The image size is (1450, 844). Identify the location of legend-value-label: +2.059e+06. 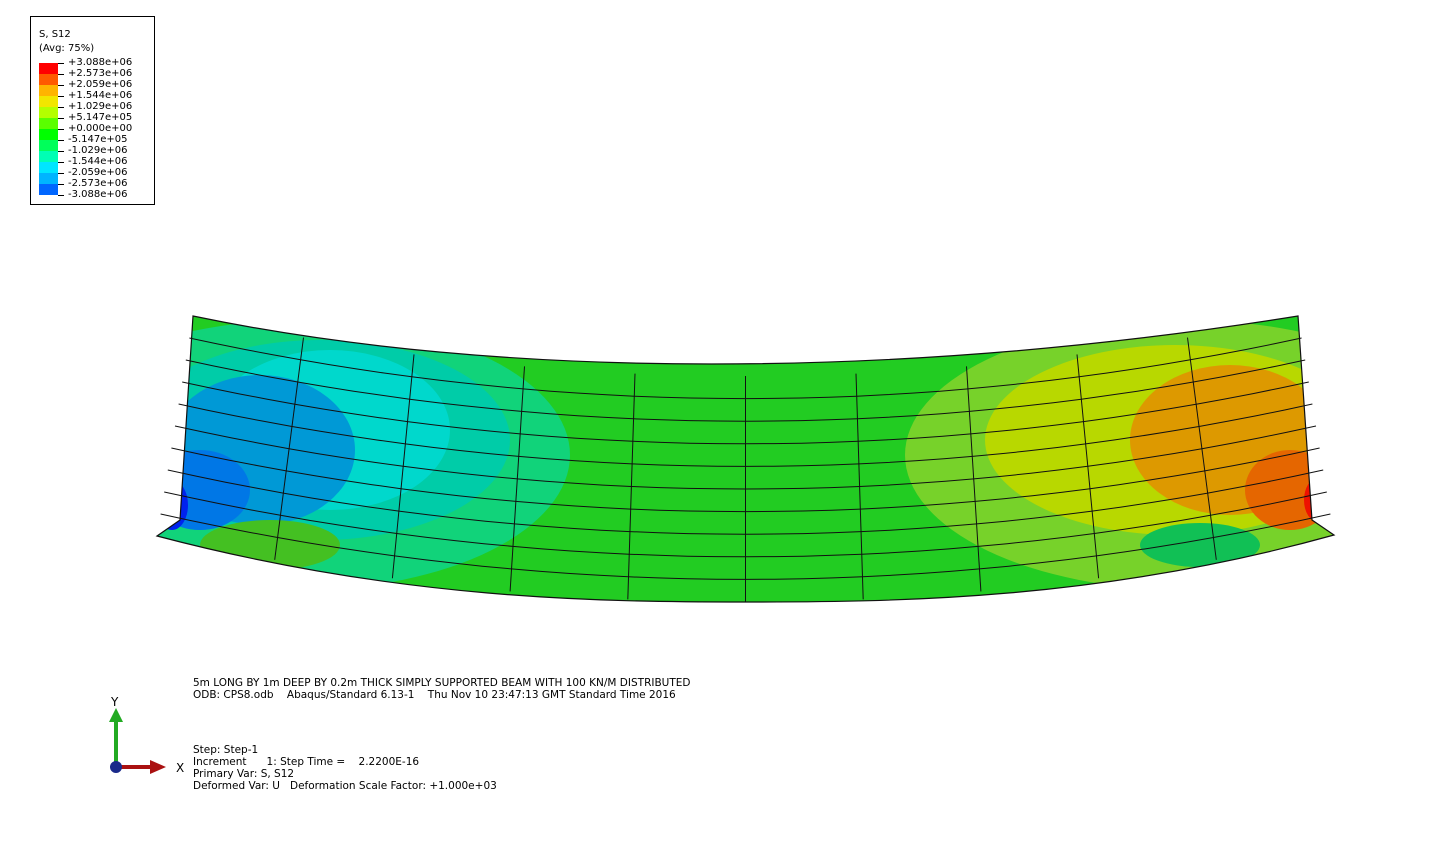
(100, 84).